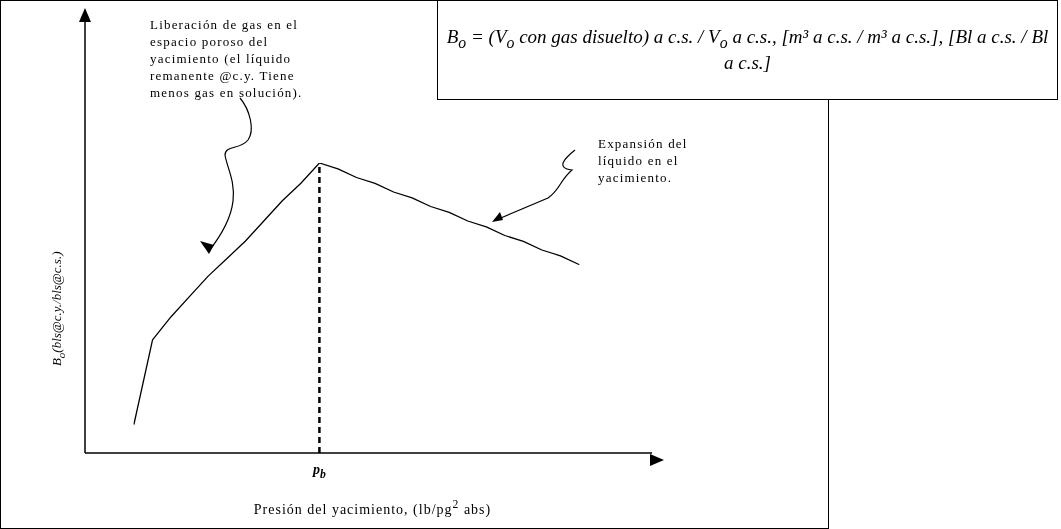  What do you see at coordinates (643, 160) in the screenshot?
I see `text: Expansión del líquido en el yacimiento.` at bounding box center [643, 160].